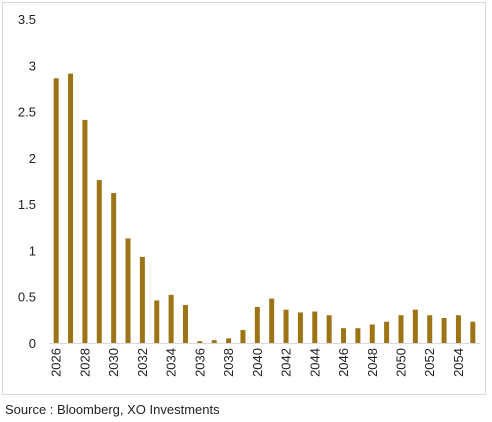  Describe the element at coordinates (142, 299) in the screenshot. I see `bar-2032` at that location.